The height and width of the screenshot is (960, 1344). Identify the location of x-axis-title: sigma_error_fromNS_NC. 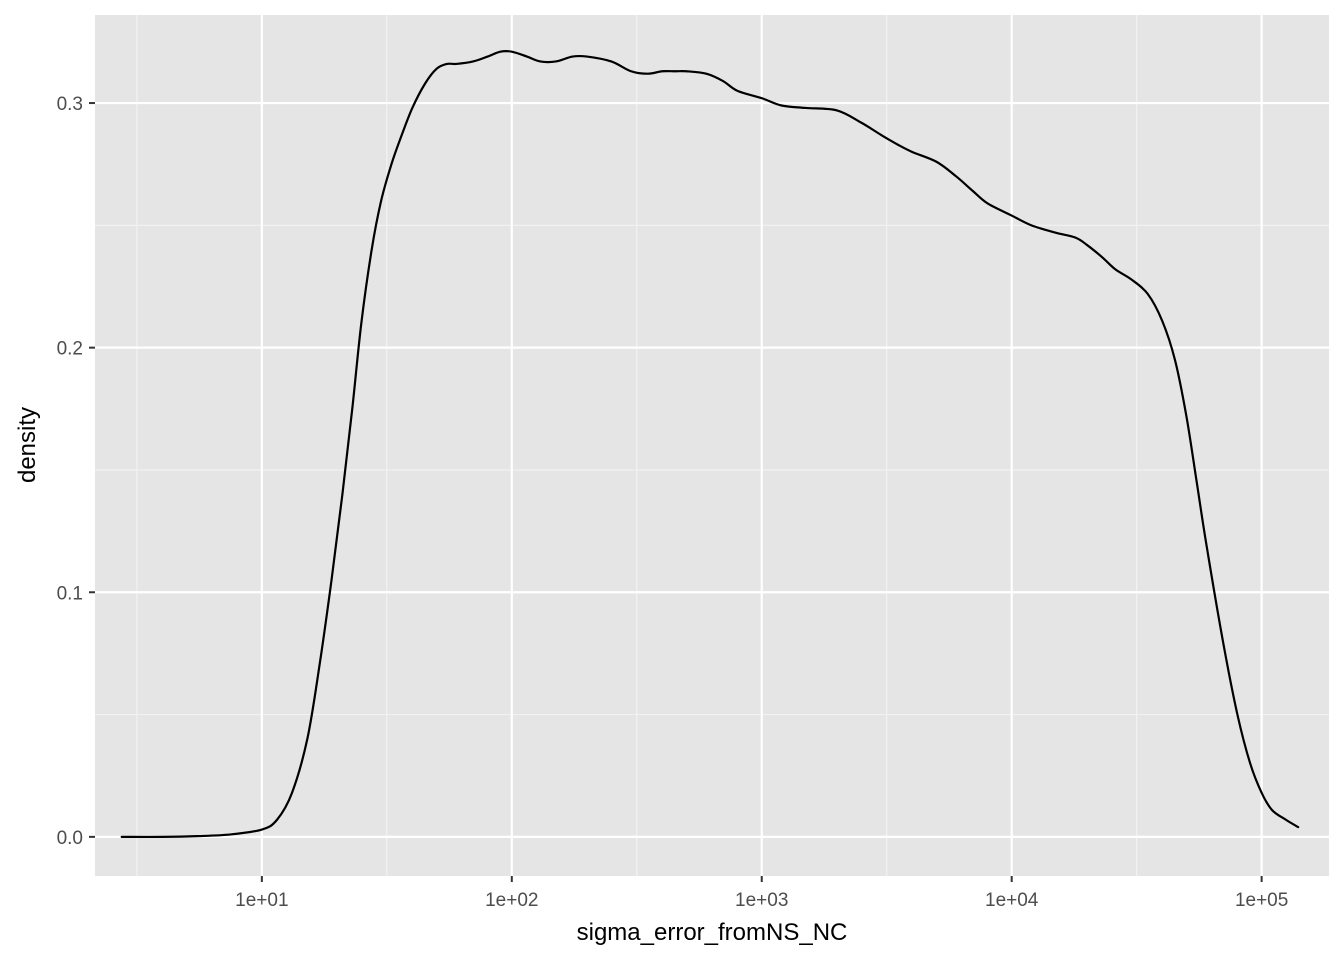
(712, 932).